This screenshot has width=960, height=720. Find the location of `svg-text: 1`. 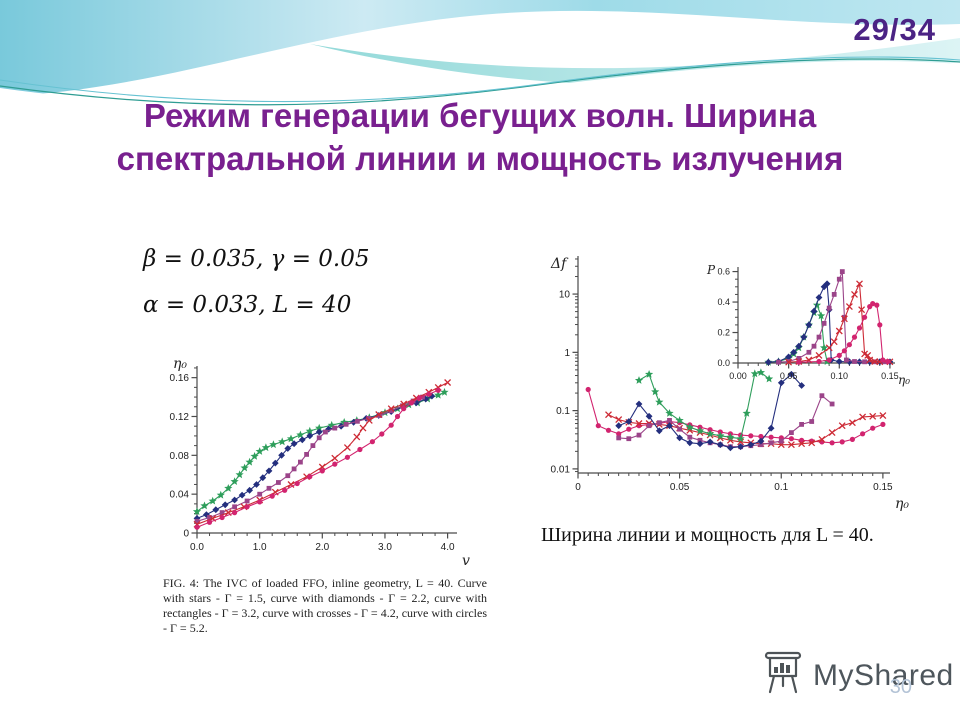

svg-text: 1 is located at coordinates (567, 353).